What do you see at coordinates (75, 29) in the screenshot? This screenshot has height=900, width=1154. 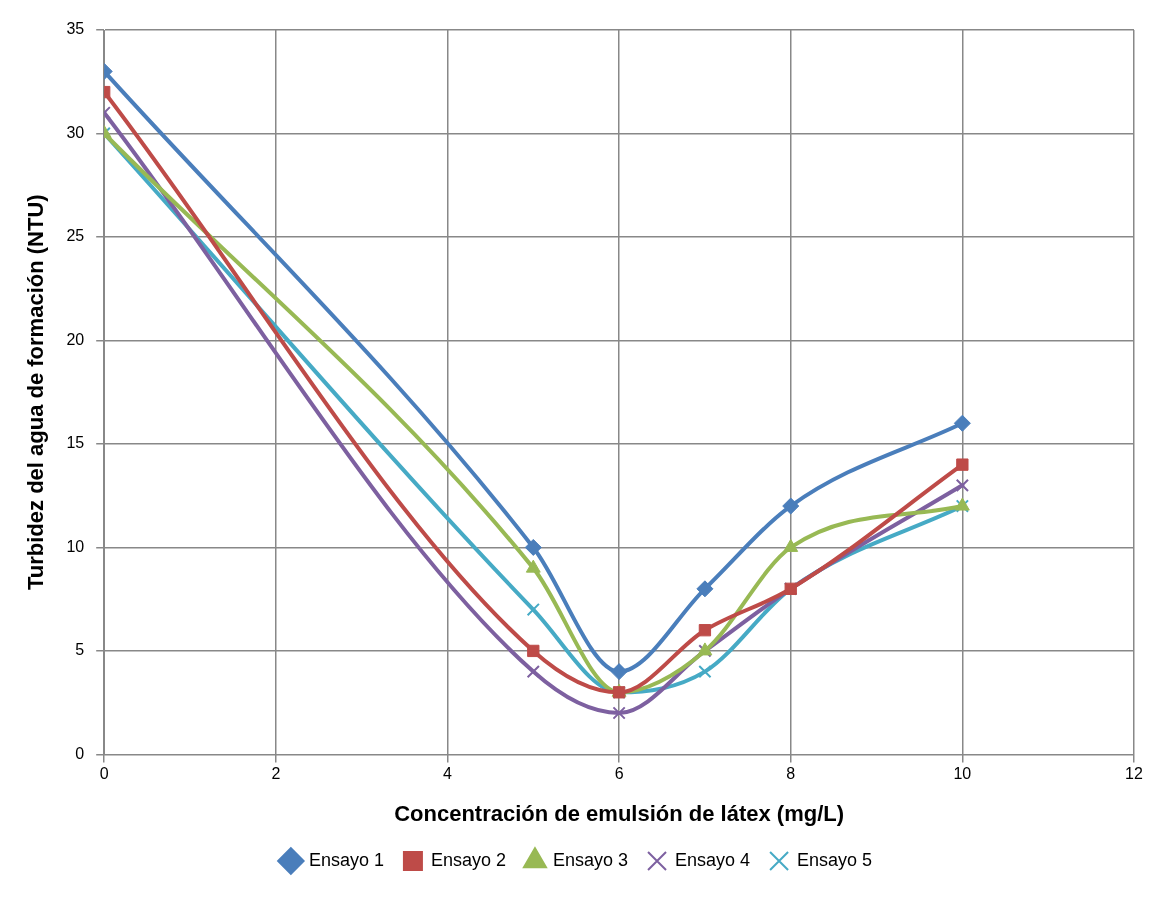 I see `y-tick-label: 35` at bounding box center [75, 29].